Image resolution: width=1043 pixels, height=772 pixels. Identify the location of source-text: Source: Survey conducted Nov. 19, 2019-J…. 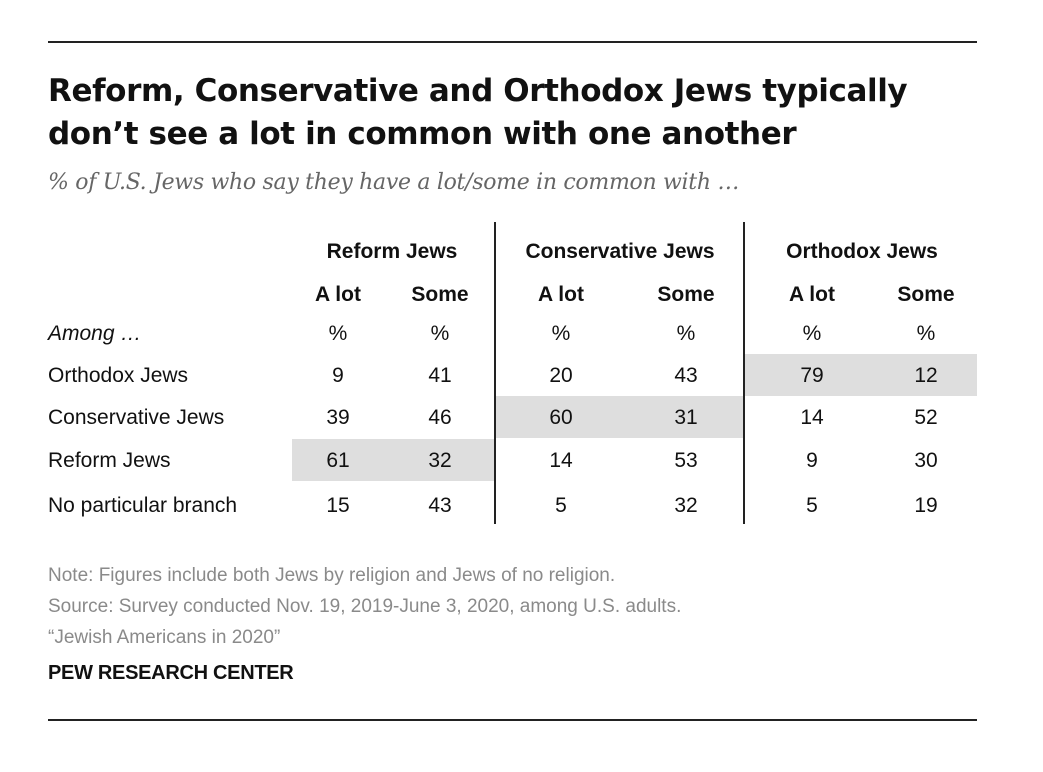
(365, 606).